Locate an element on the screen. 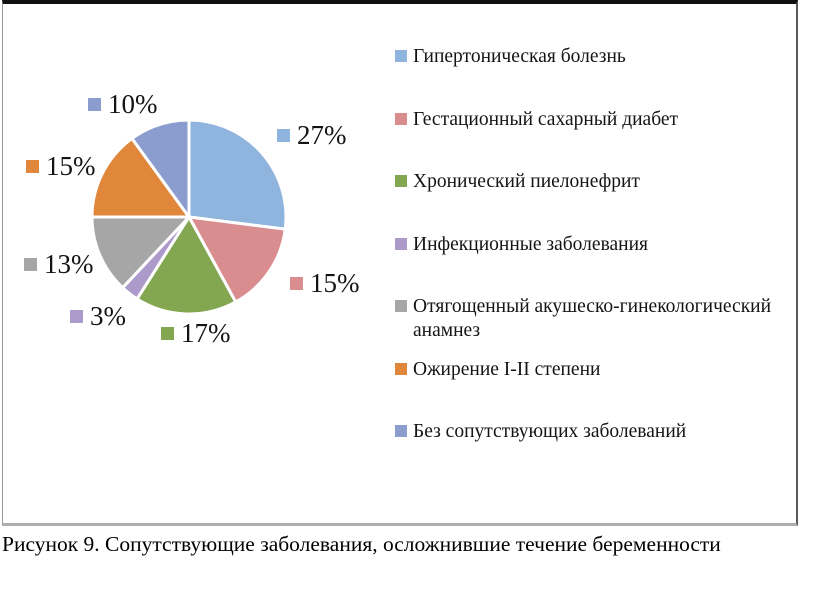 The image size is (816, 609). legend-item-4: Инфекционные заболевания is located at coordinates (595, 245).